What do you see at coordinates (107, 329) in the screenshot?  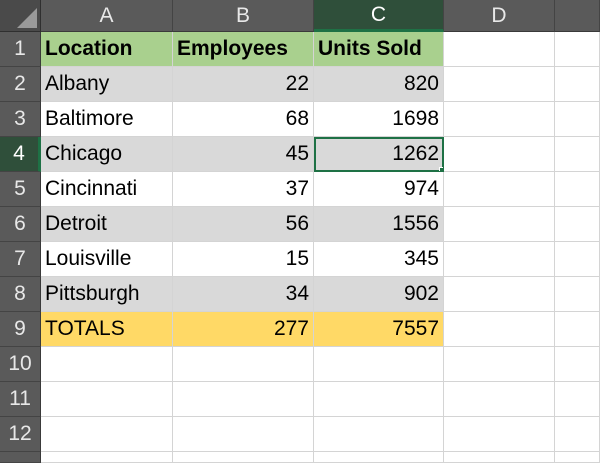 I see `cell-a9-totals-label: TOTALS` at bounding box center [107, 329].